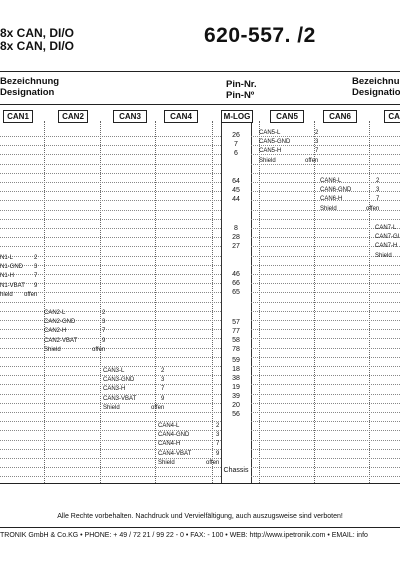 The height and width of the screenshot is (566, 400). I want to click on pin-chassis: Chassis, so click(236, 470).